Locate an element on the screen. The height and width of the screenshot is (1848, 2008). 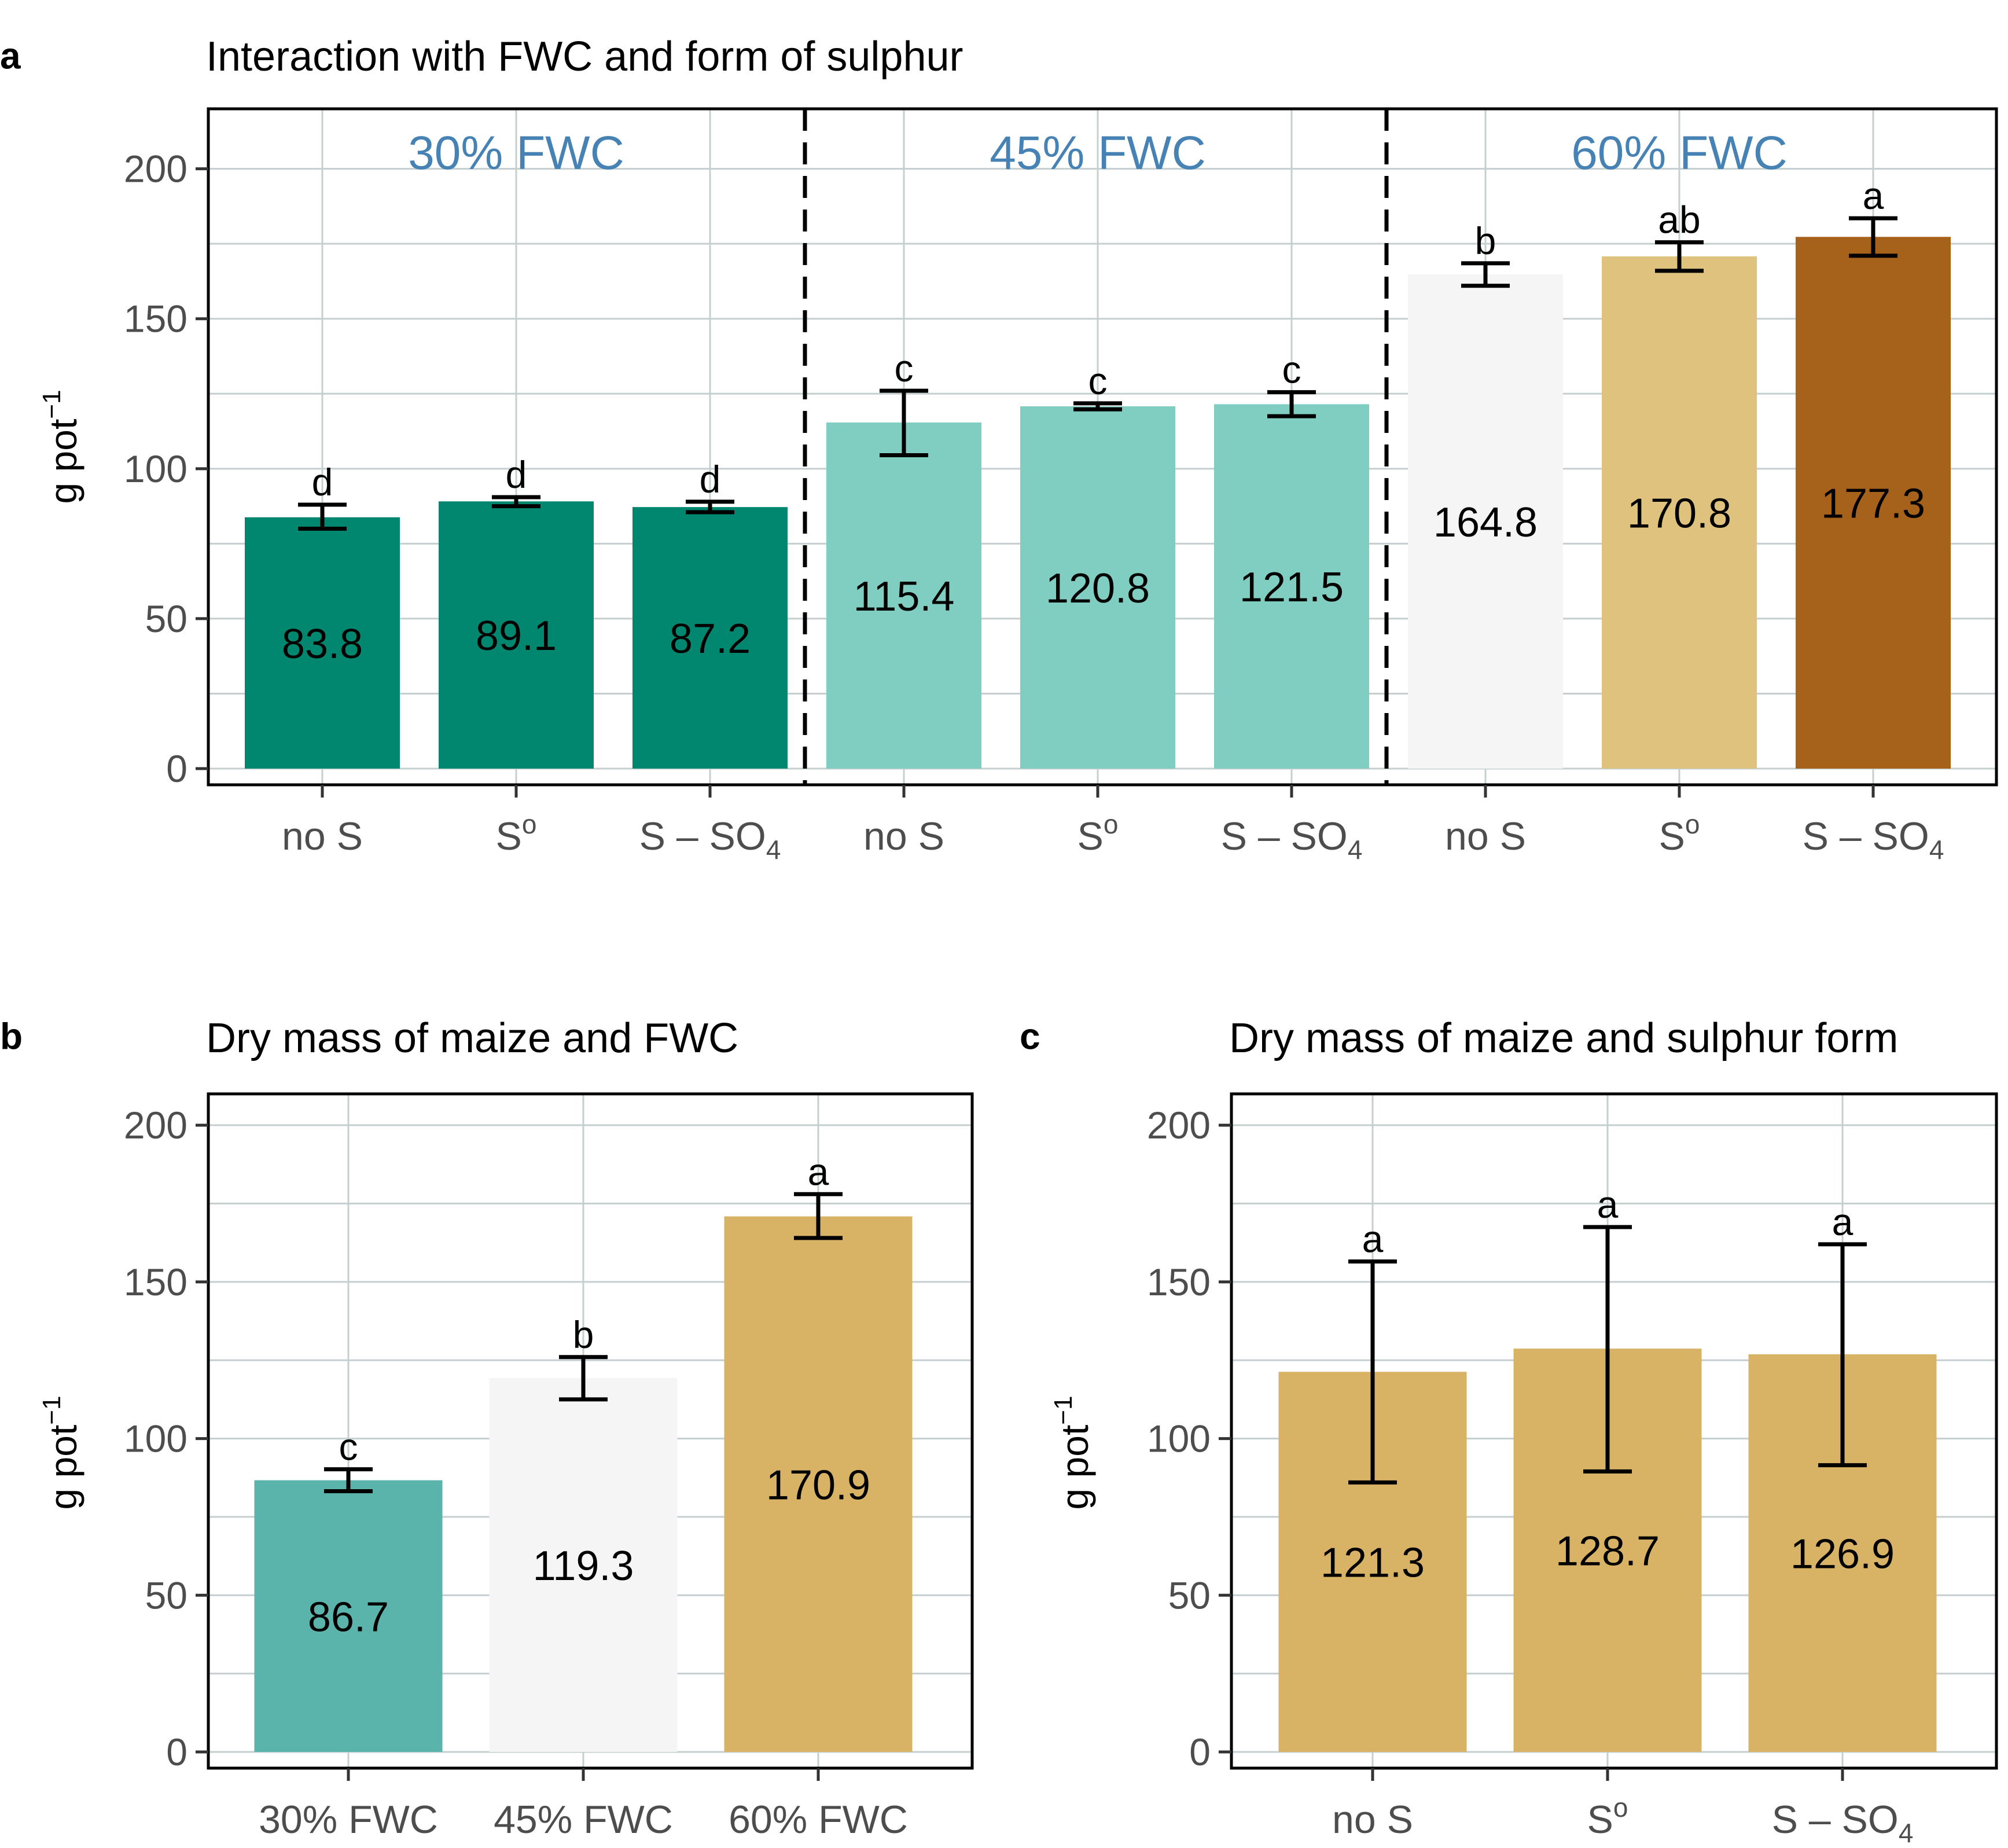
panel-letter: c is located at coordinates (1030, 1036).